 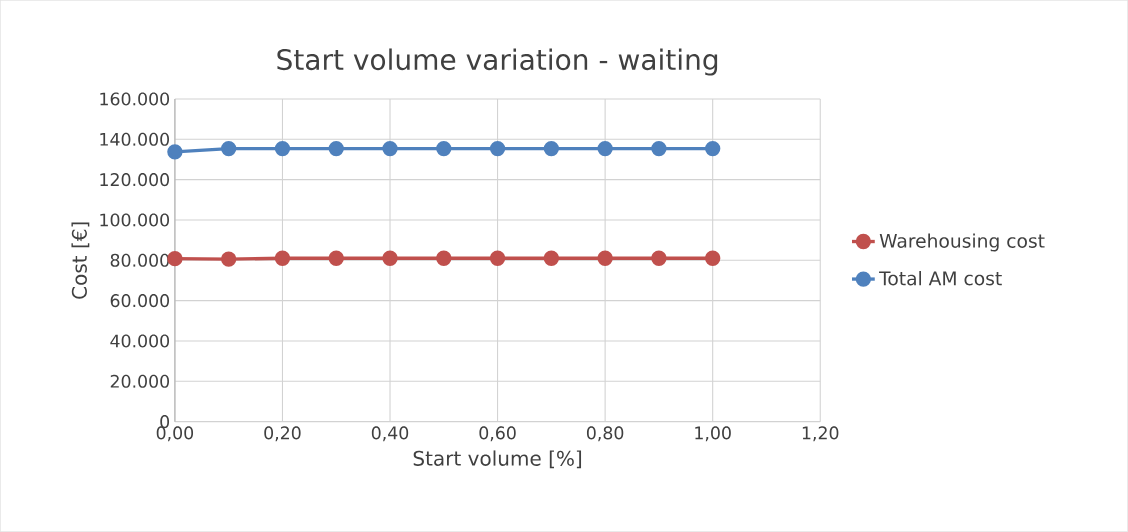 What do you see at coordinates (497, 434) in the screenshot?
I see `x-tick-label: 0,60` at bounding box center [497, 434].